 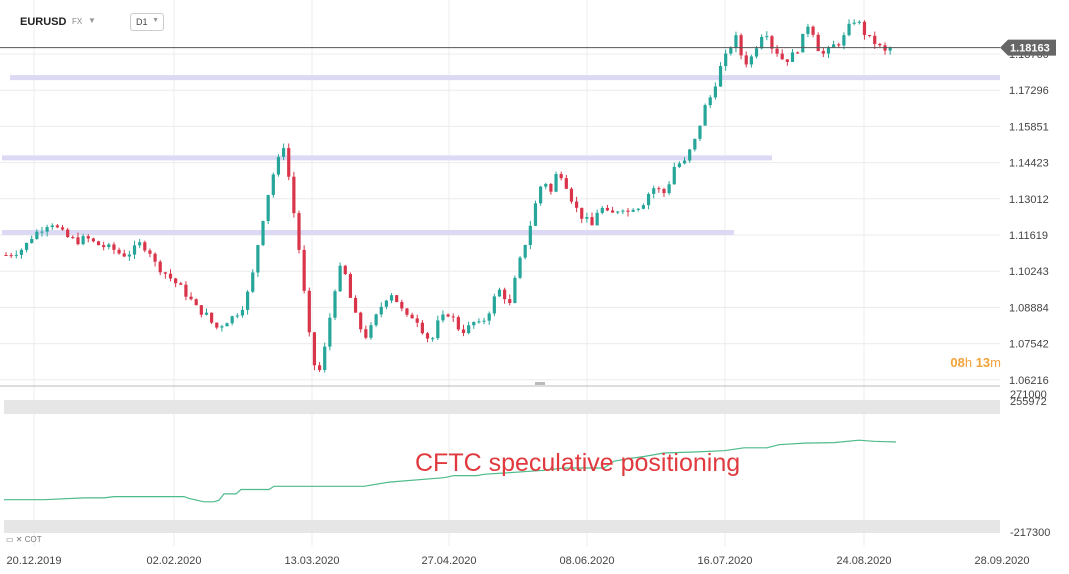 I want to click on countdown-hours: 08, so click(x=957, y=362).